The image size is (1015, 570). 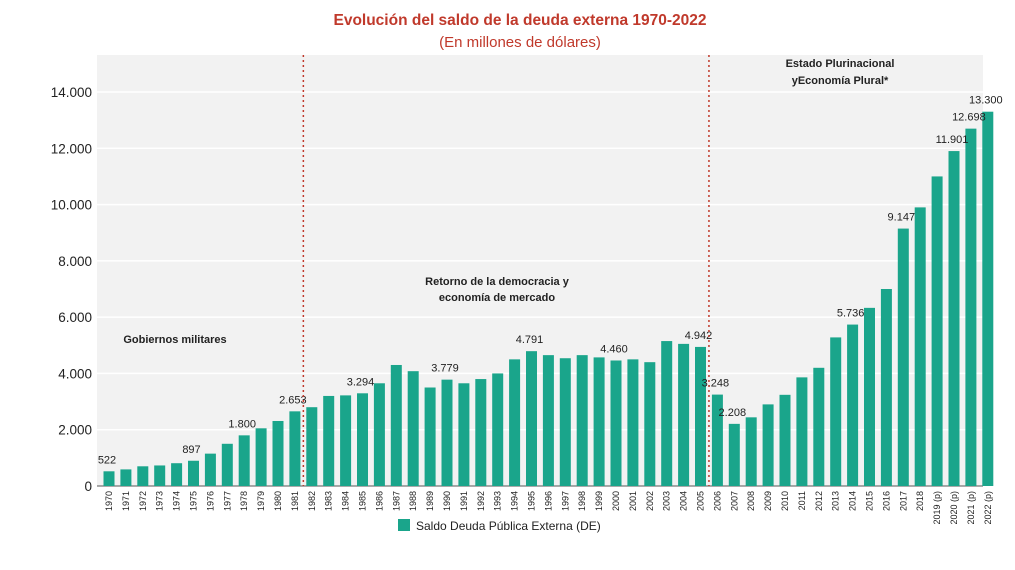 What do you see at coordinates (210, 469) in the screenshot?
I see `bar-1976` at bounding box center [210, 469].